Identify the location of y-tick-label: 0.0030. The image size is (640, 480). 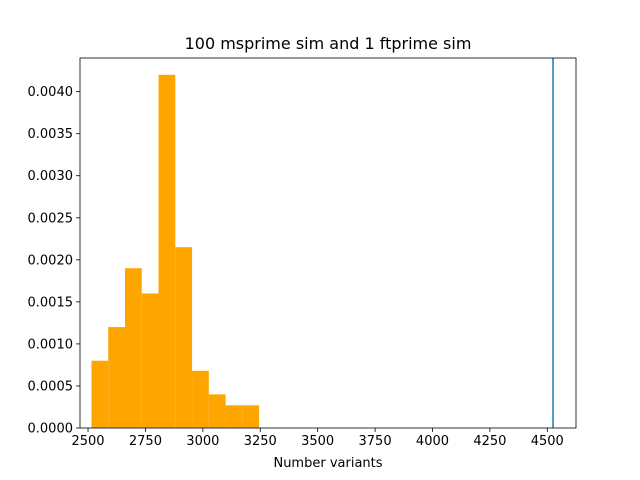
(51, 176).